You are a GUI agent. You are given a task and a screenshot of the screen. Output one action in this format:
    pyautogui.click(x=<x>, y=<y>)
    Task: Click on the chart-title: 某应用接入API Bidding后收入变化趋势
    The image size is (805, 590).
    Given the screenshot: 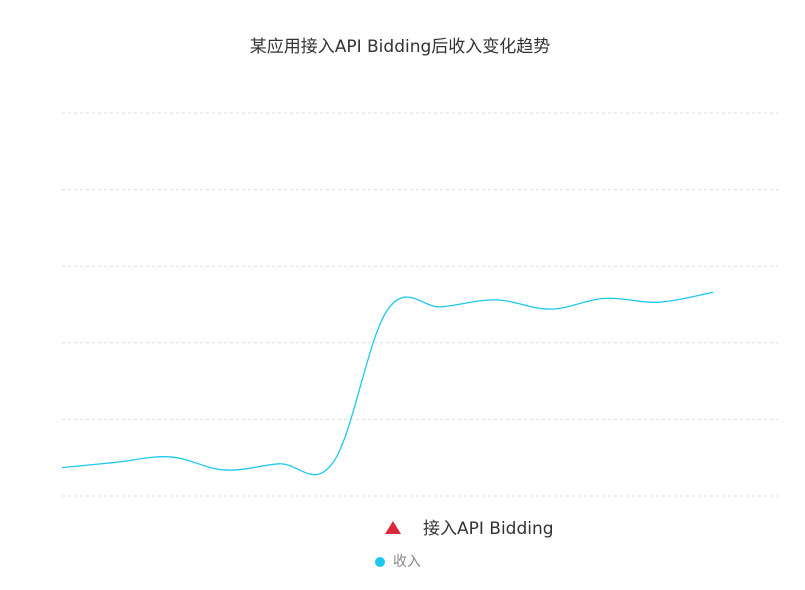 What is the action you would take?
    pyautogui.click(x=400, y=47)
    